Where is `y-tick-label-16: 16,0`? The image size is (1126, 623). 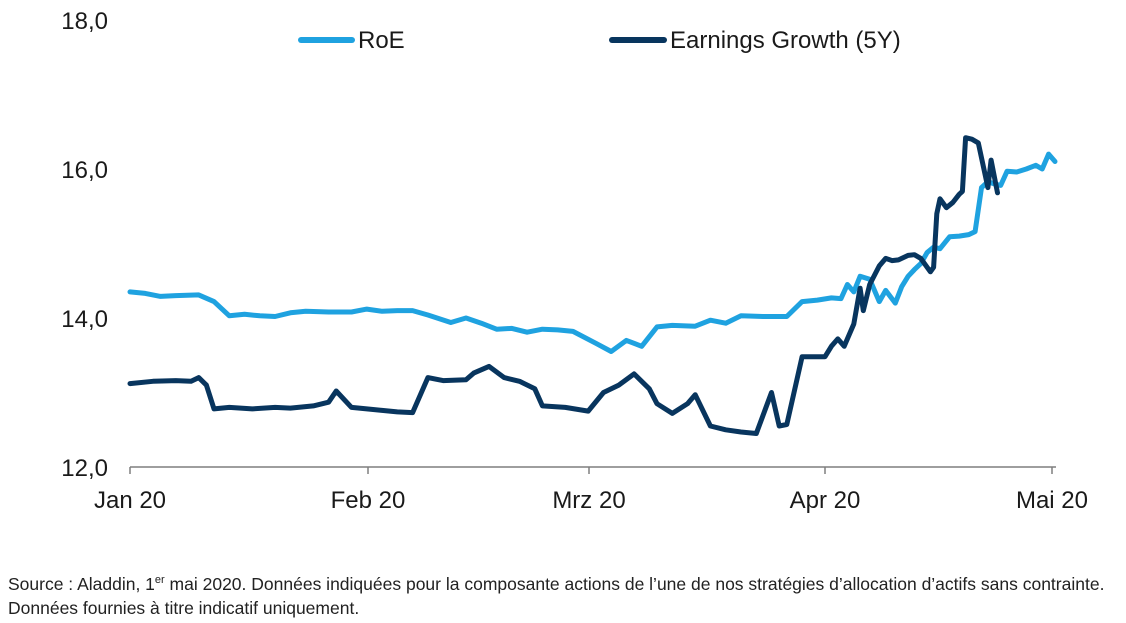 y-tick-label-16: 16,0 is located at coordinates (84, 170).